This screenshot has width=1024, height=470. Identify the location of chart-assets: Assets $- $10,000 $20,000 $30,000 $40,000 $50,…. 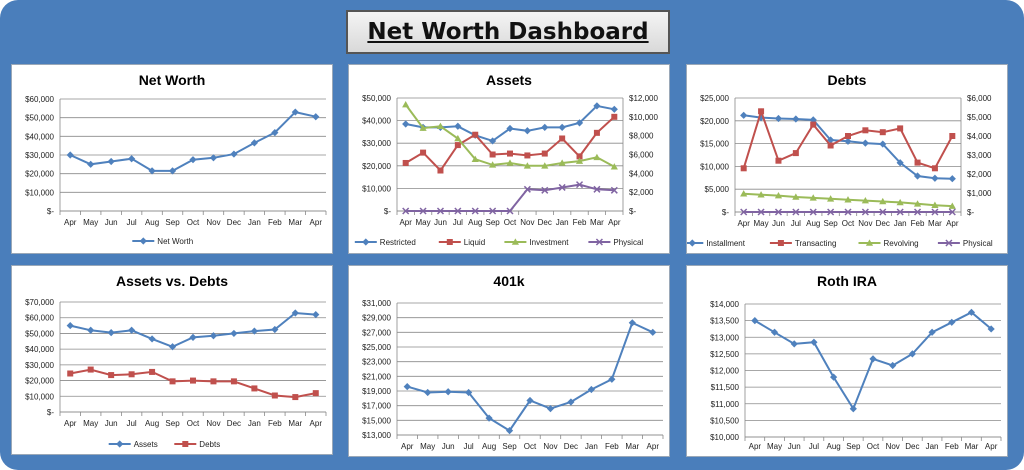
(506, 159).